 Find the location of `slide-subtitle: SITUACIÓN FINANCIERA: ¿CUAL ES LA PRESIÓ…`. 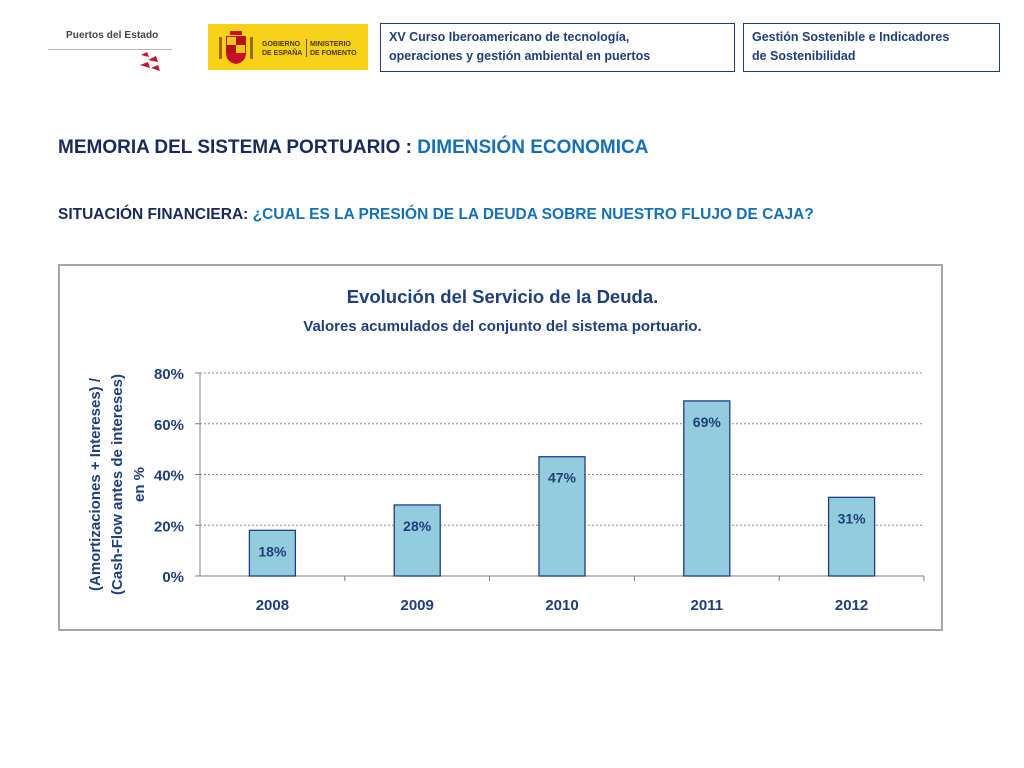

slide-subtitle: SITUACIÓN FINANCIERA: ¿CUAL ES LA PRESIÓ… is located at coordinates (436, 215).